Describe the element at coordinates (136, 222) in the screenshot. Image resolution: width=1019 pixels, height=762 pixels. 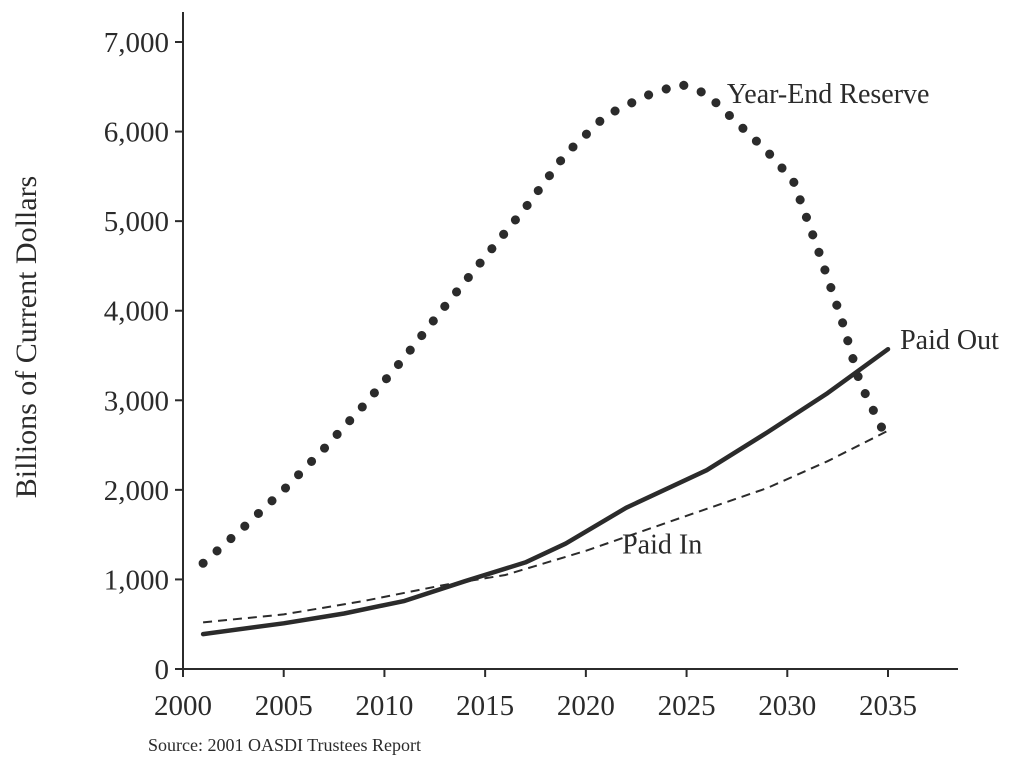
I see `y-tick-label: 5,000` at that location.